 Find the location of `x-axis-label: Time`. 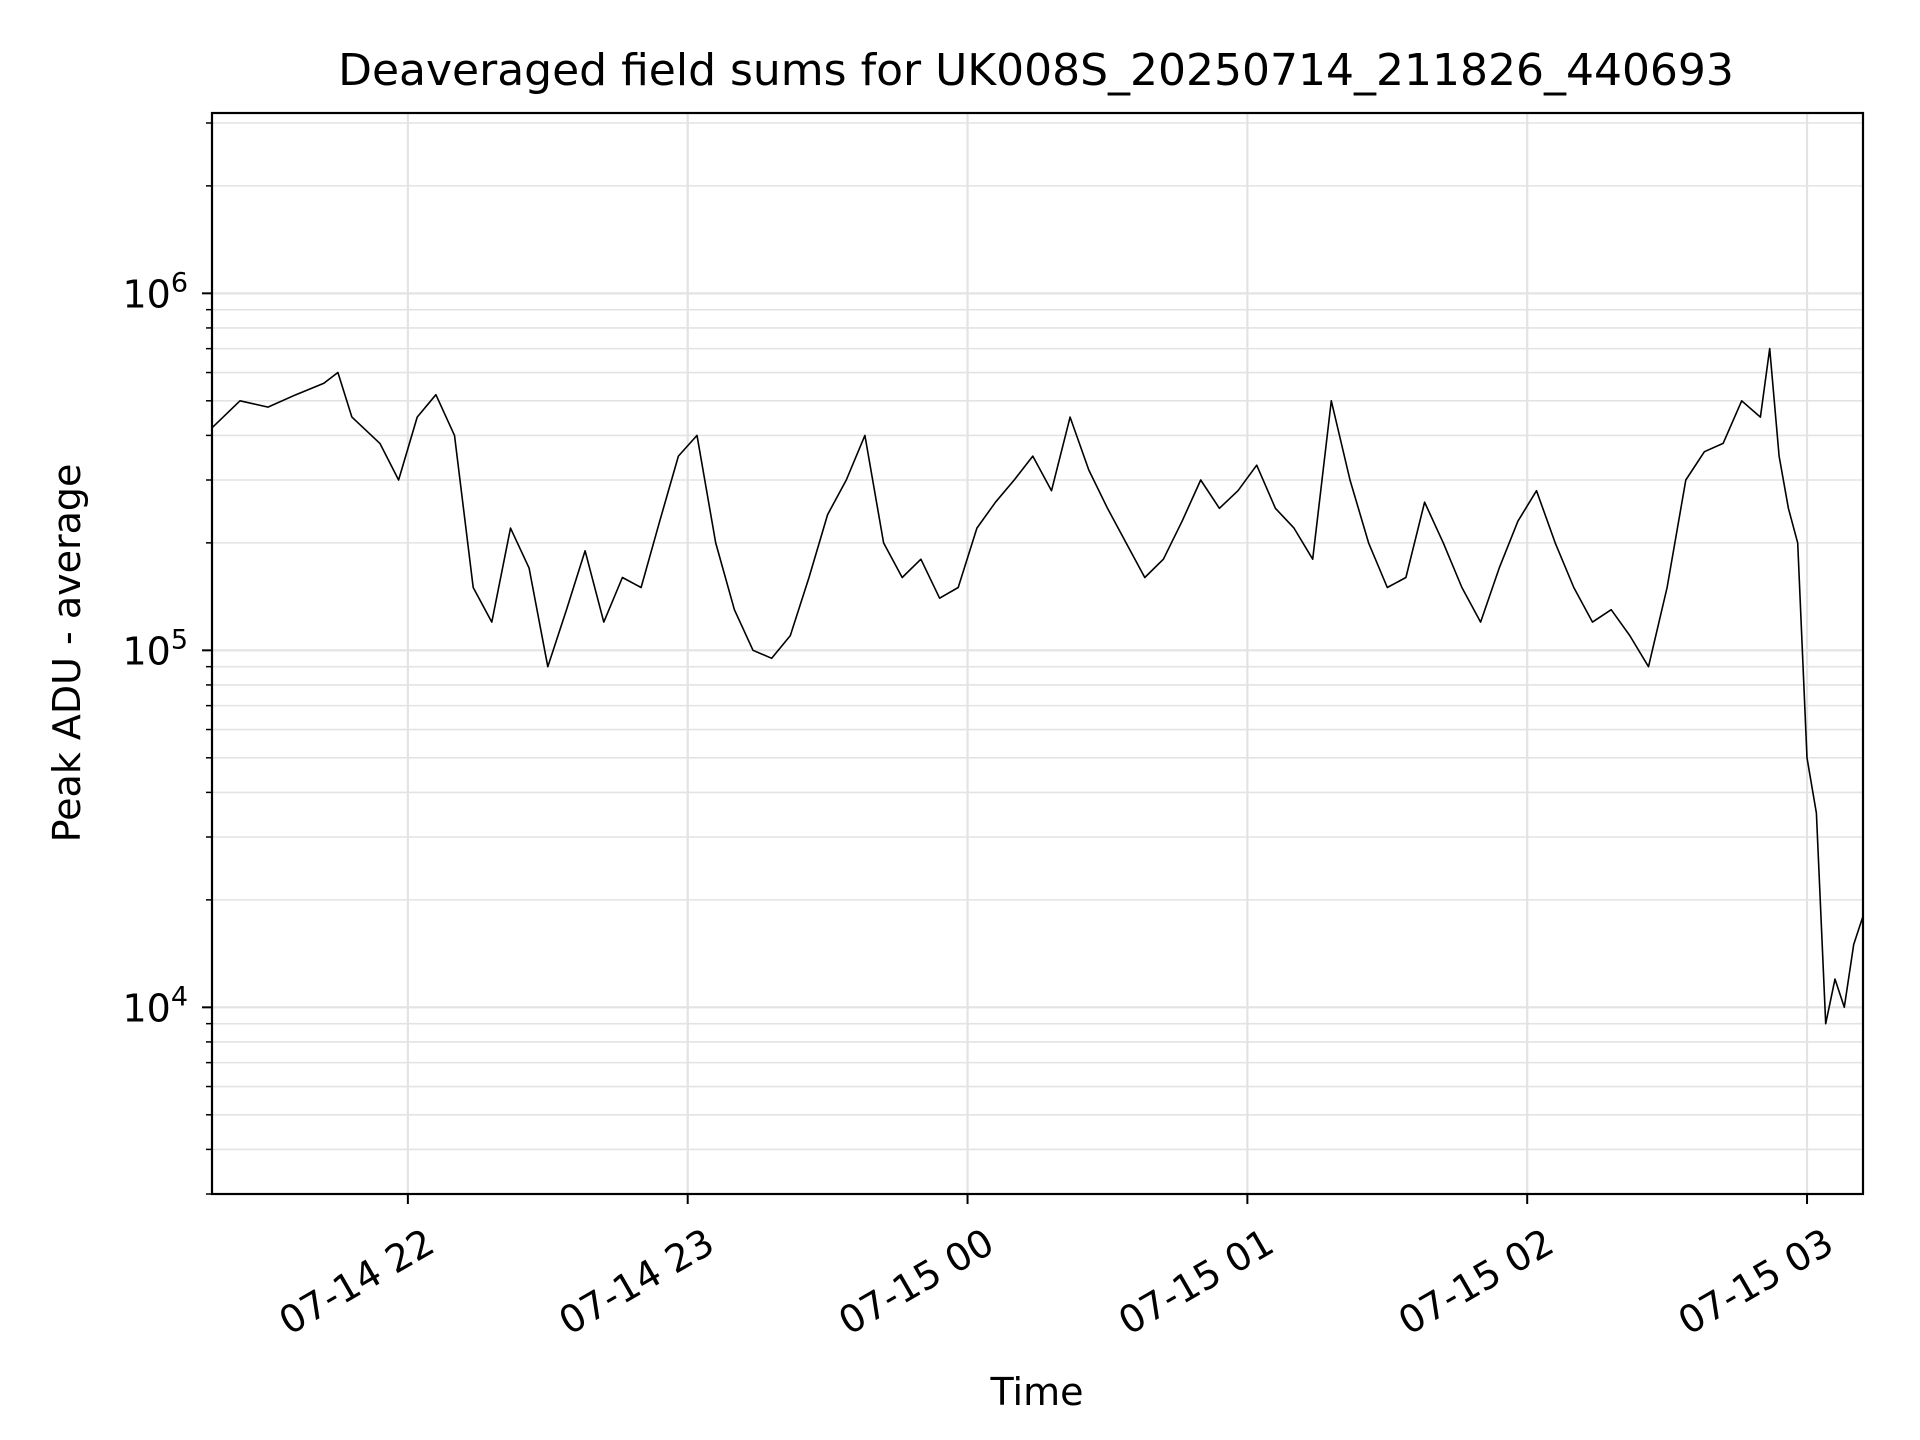

x-axis-label: Time is located at coordinates (1037, 1392).